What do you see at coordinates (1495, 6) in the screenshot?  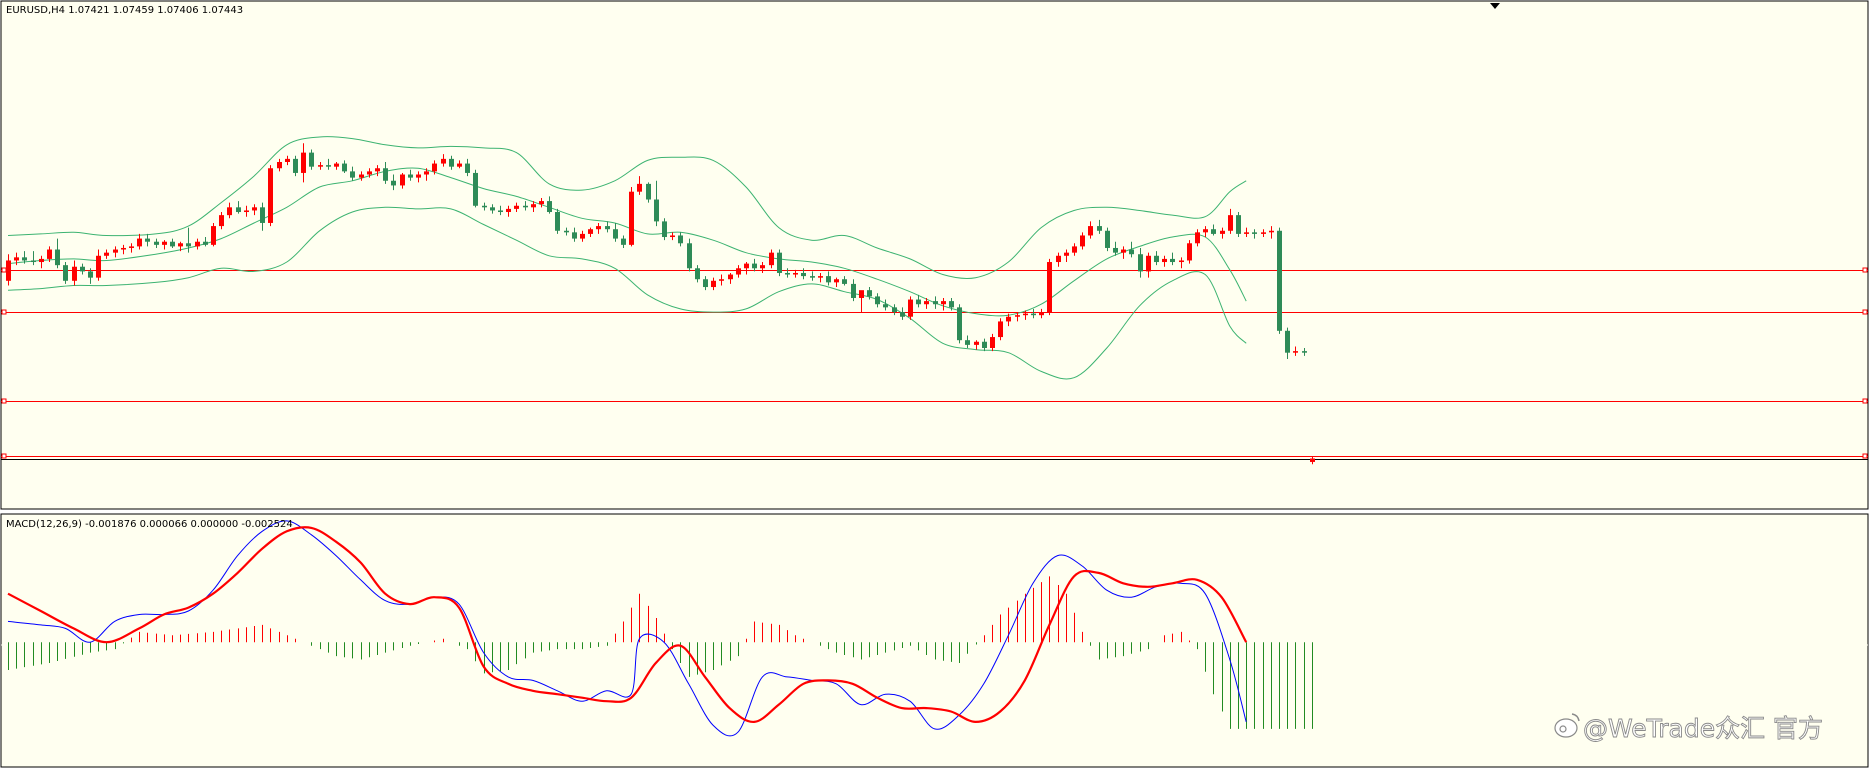 I see `chart-shift-marker-icon` at bounding box center [1495, 6].